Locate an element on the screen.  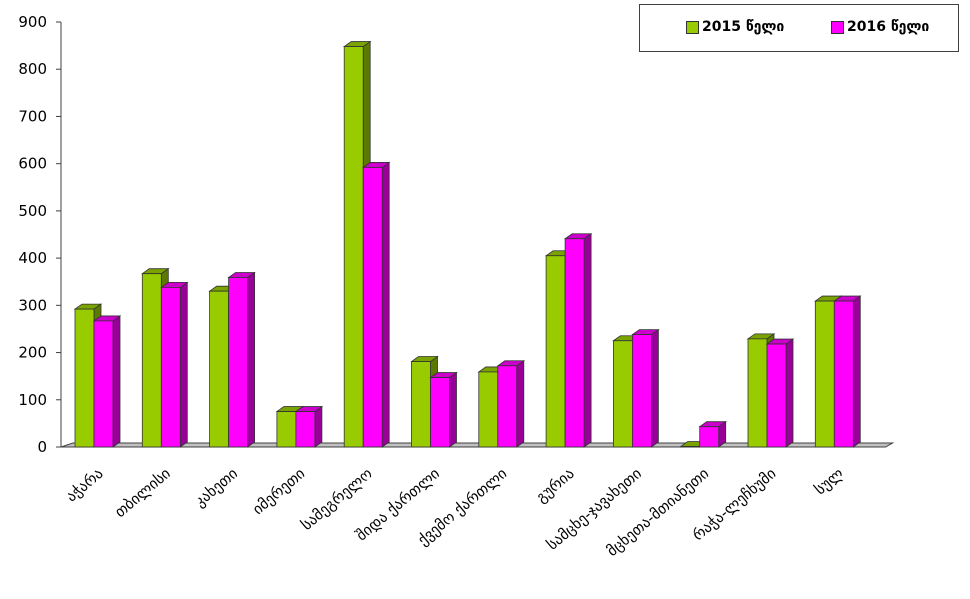
y-tick-label: 0 is located at coordinates (42, 447).